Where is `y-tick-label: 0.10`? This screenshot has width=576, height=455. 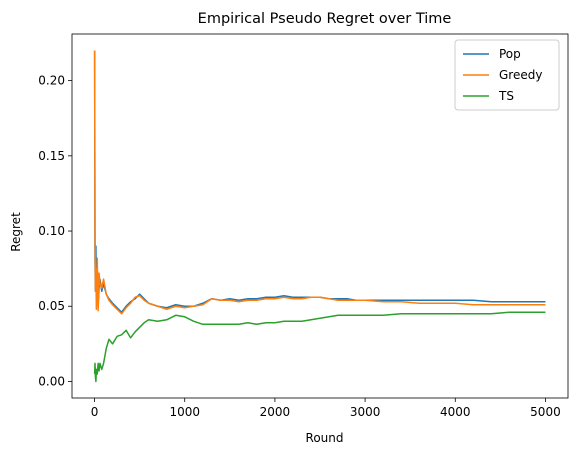 y-tick-label: 0.10 is located at coordinates (51, 231).